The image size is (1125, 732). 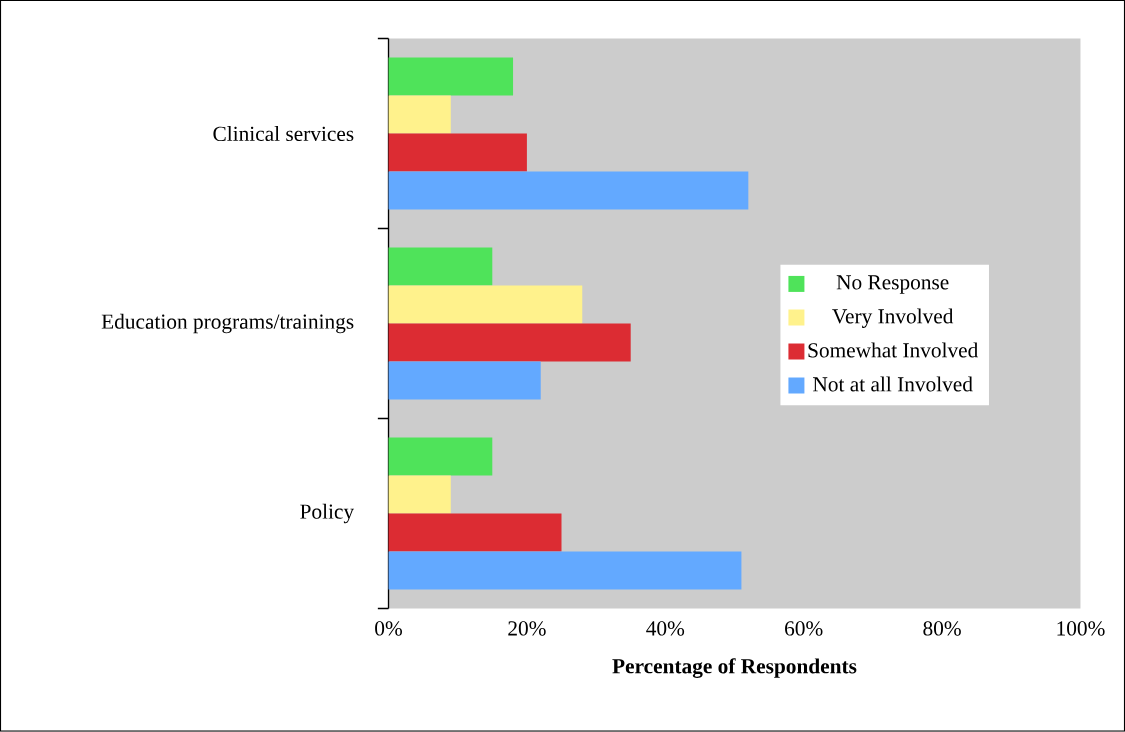 What do you see at coordinates (1081, 628) in the screenshot?
I see `x-tick-label: 100%` at bounding box center [1081, 628].